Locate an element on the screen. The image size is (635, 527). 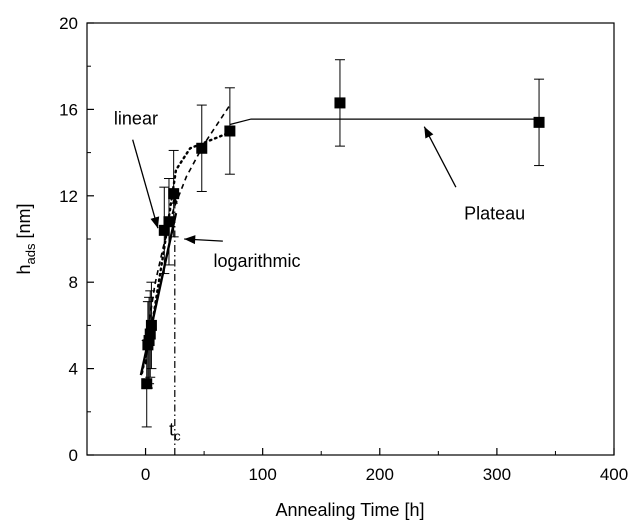
y-tick-label: 12 is located at coordinates (68, 196).